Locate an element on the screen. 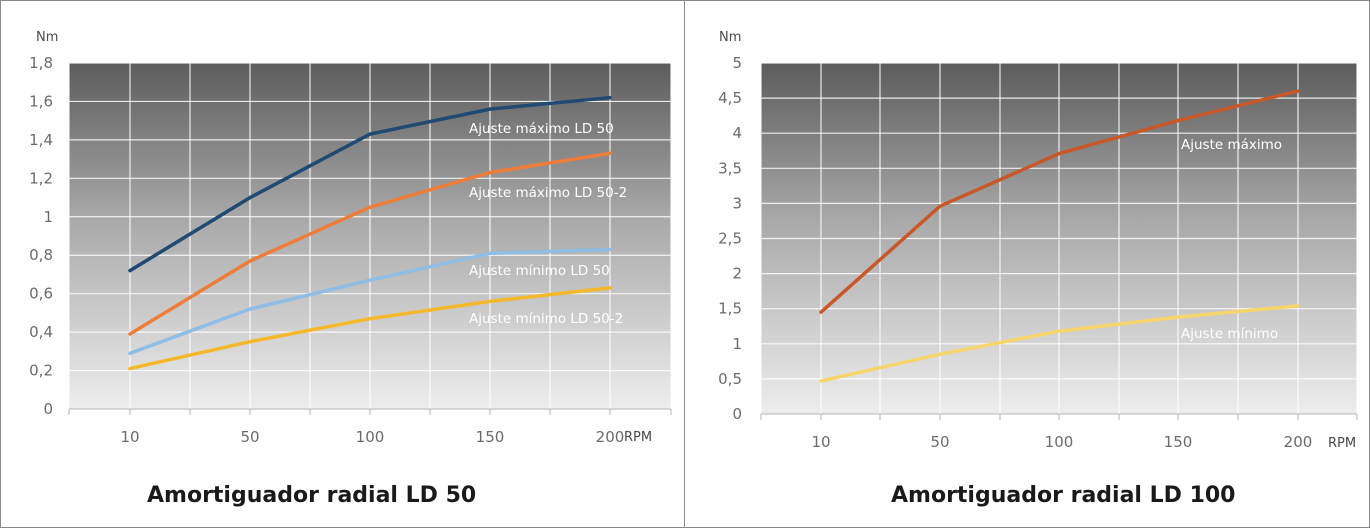 This screenshot has width=1370, height=529. y-tick-label: 2 is located at coordinates (737, 274).